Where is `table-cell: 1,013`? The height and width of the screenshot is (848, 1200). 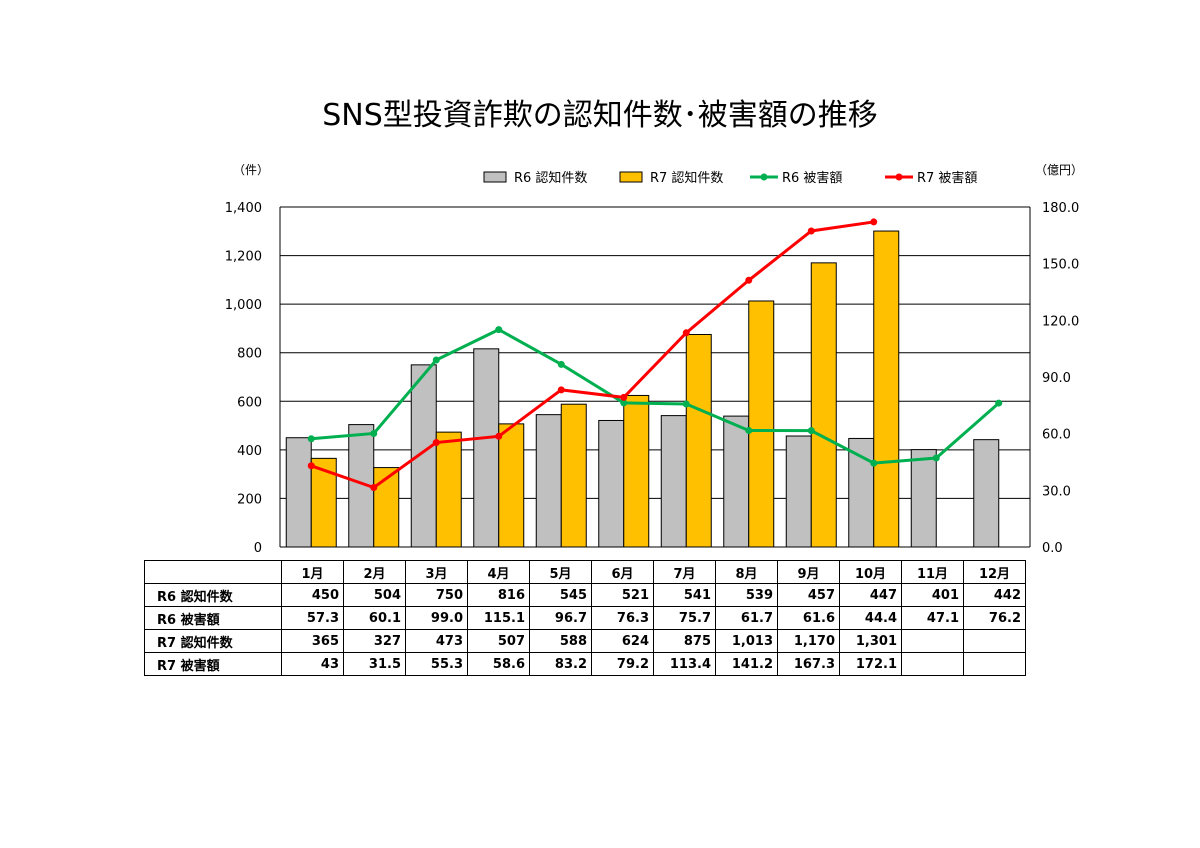
table-cell: 1,013 is located at coordinates (746, 641).